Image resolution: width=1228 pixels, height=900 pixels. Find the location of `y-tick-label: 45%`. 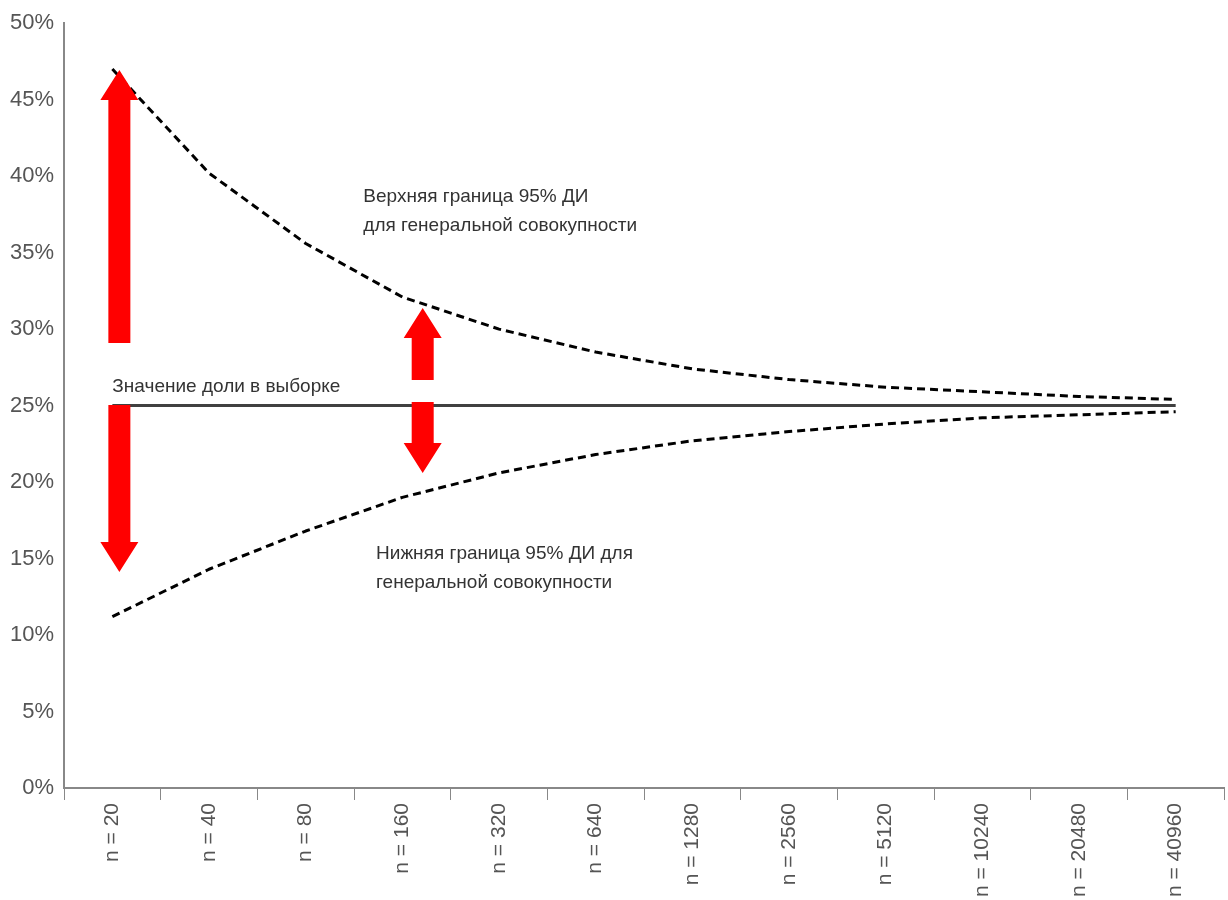

y-tick-label: 45% is located at coordinates (32, 98).